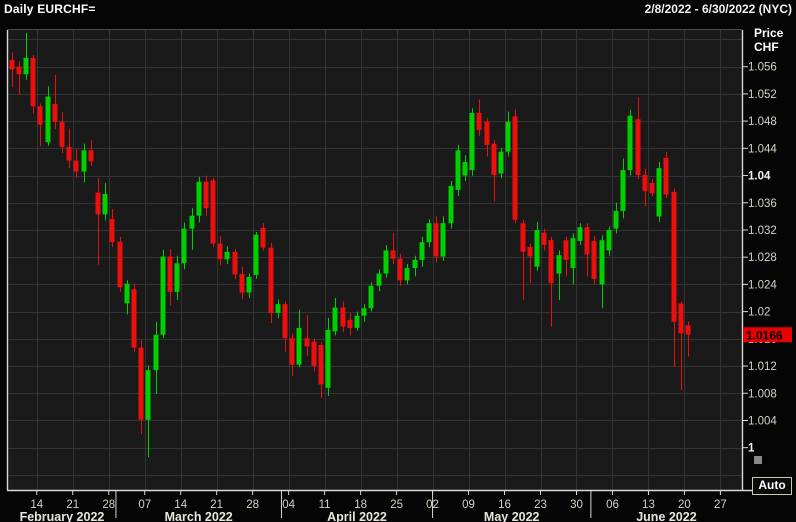  I want to click on auto-button: Auto, so click(772, 486).